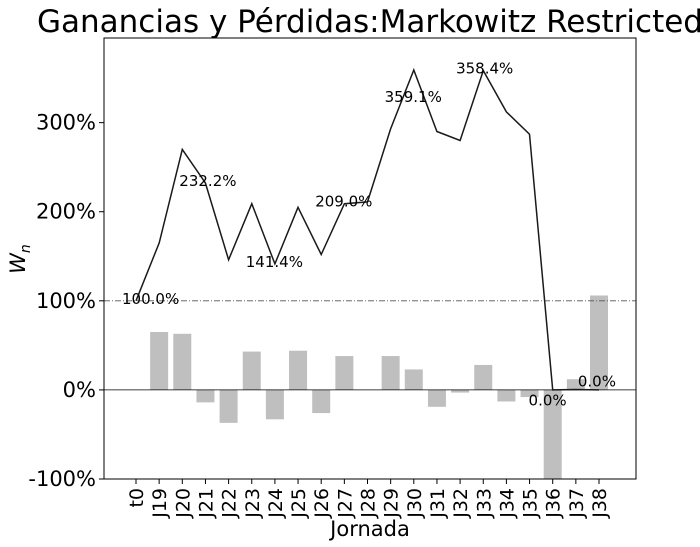 The image size is (700, 547). What do you see at coordinates (79, 390) in the screenshot?
I see `y-tick-label: 0%` at bounding box center [79, 390].